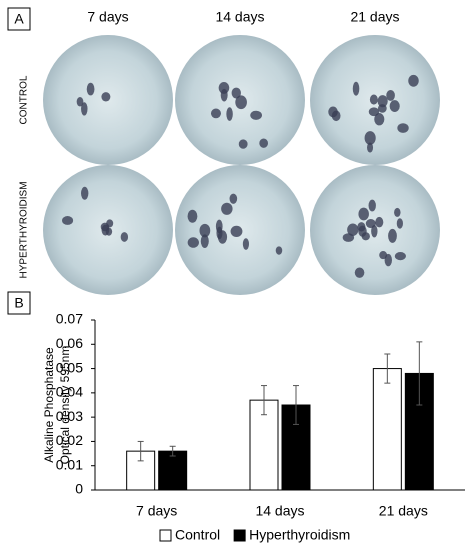 The image size is (475, 550). Describe the element at coordinates (374, 17) in the screenshot. I see `column-label: 21 days` at that location.